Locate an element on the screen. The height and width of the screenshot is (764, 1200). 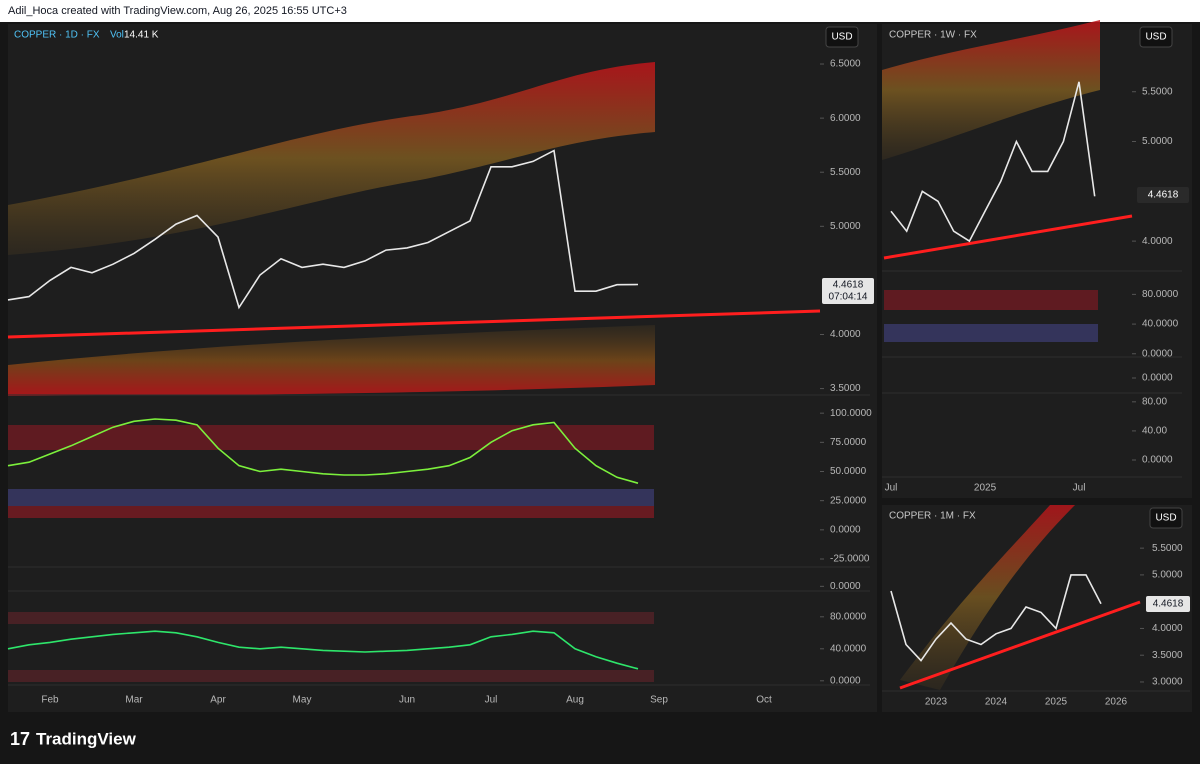
x-tick-label: Apr is located at coordinates (218, 700).